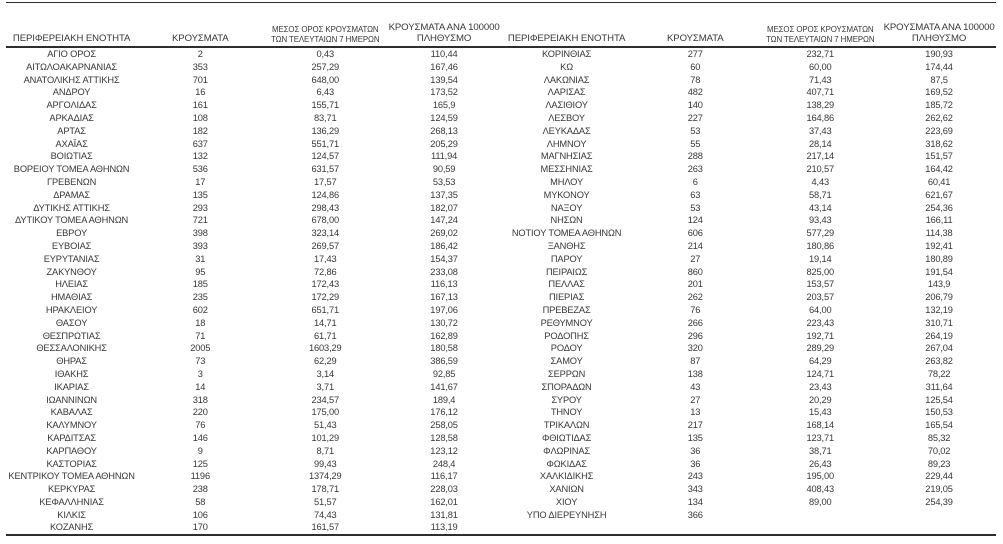 Image resolution: width=1003 pixels, height=544 pixels. What do you see at coordinates (939, 271) in the screenshot?
I see `per100k-cell: 191,54` at bounding box center [939, 271].